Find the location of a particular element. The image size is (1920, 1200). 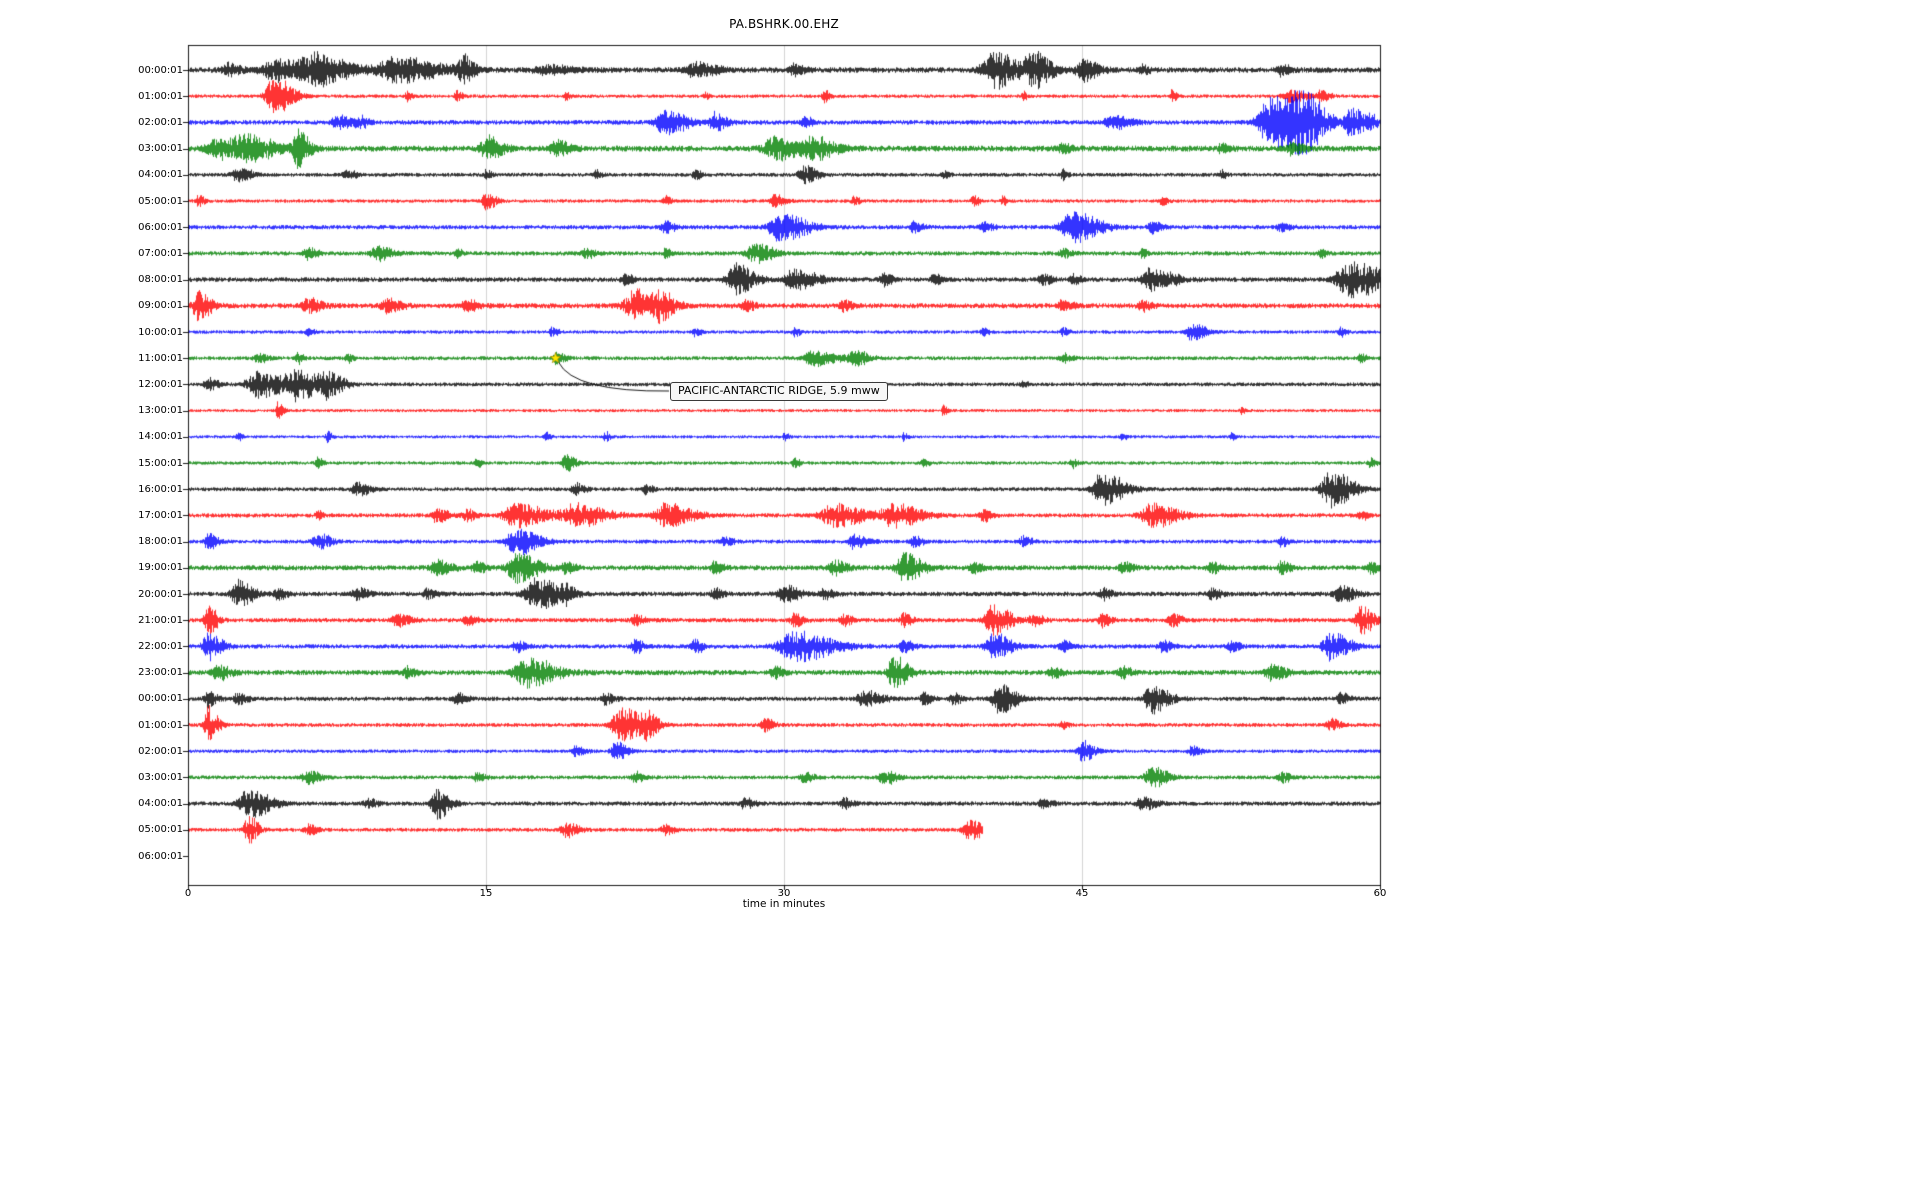

row-label: 21:00:01 is located at coordinates (160, 620).